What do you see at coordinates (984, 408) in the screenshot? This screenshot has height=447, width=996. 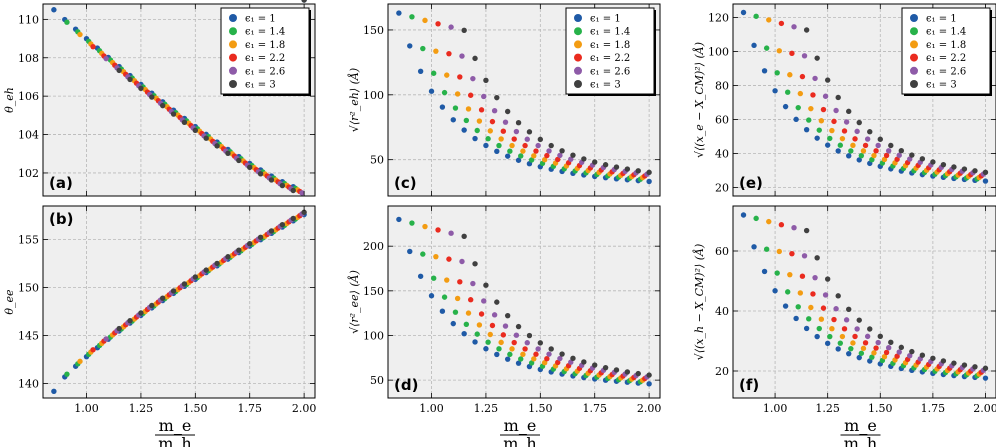 I see `x-tick-label: 2.00` at bounding box center [984, 408].